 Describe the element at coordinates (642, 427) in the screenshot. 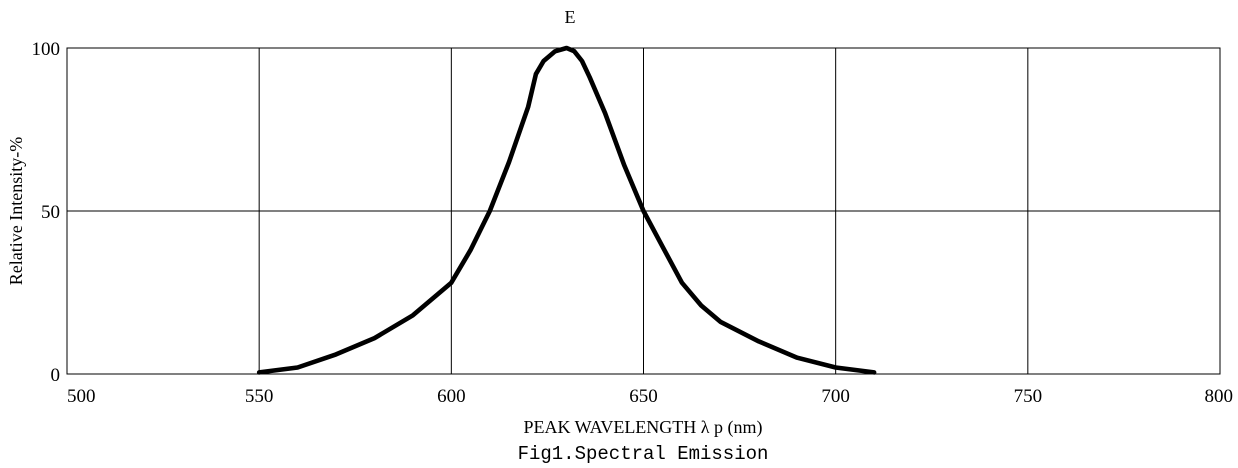

I see `x-axis-label: PEAK WAVELENGTH λ p (nm)` at that location.